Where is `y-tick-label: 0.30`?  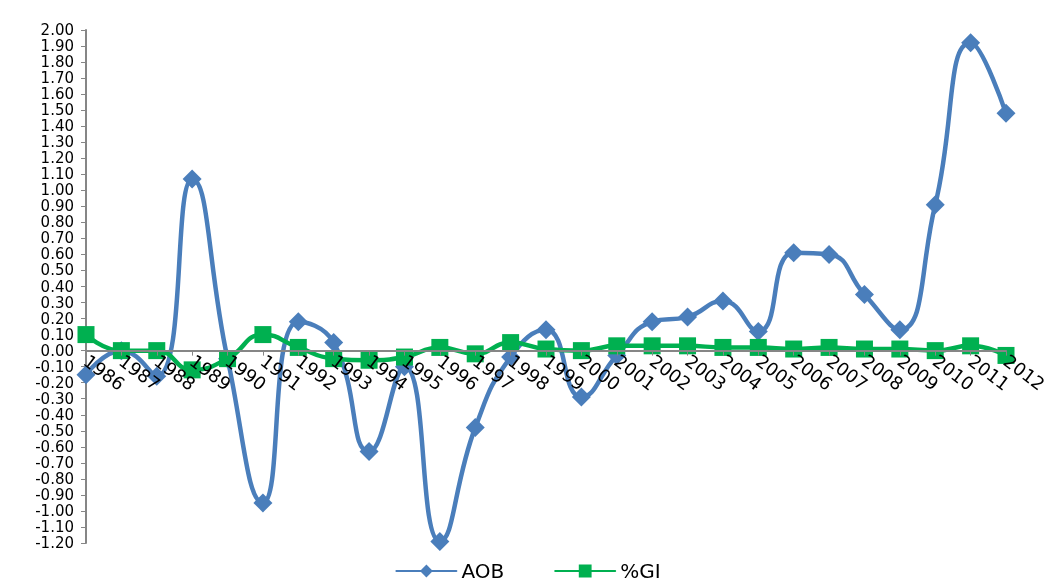
y-tick-label: 0.30 is located at coordinates (57, 302).